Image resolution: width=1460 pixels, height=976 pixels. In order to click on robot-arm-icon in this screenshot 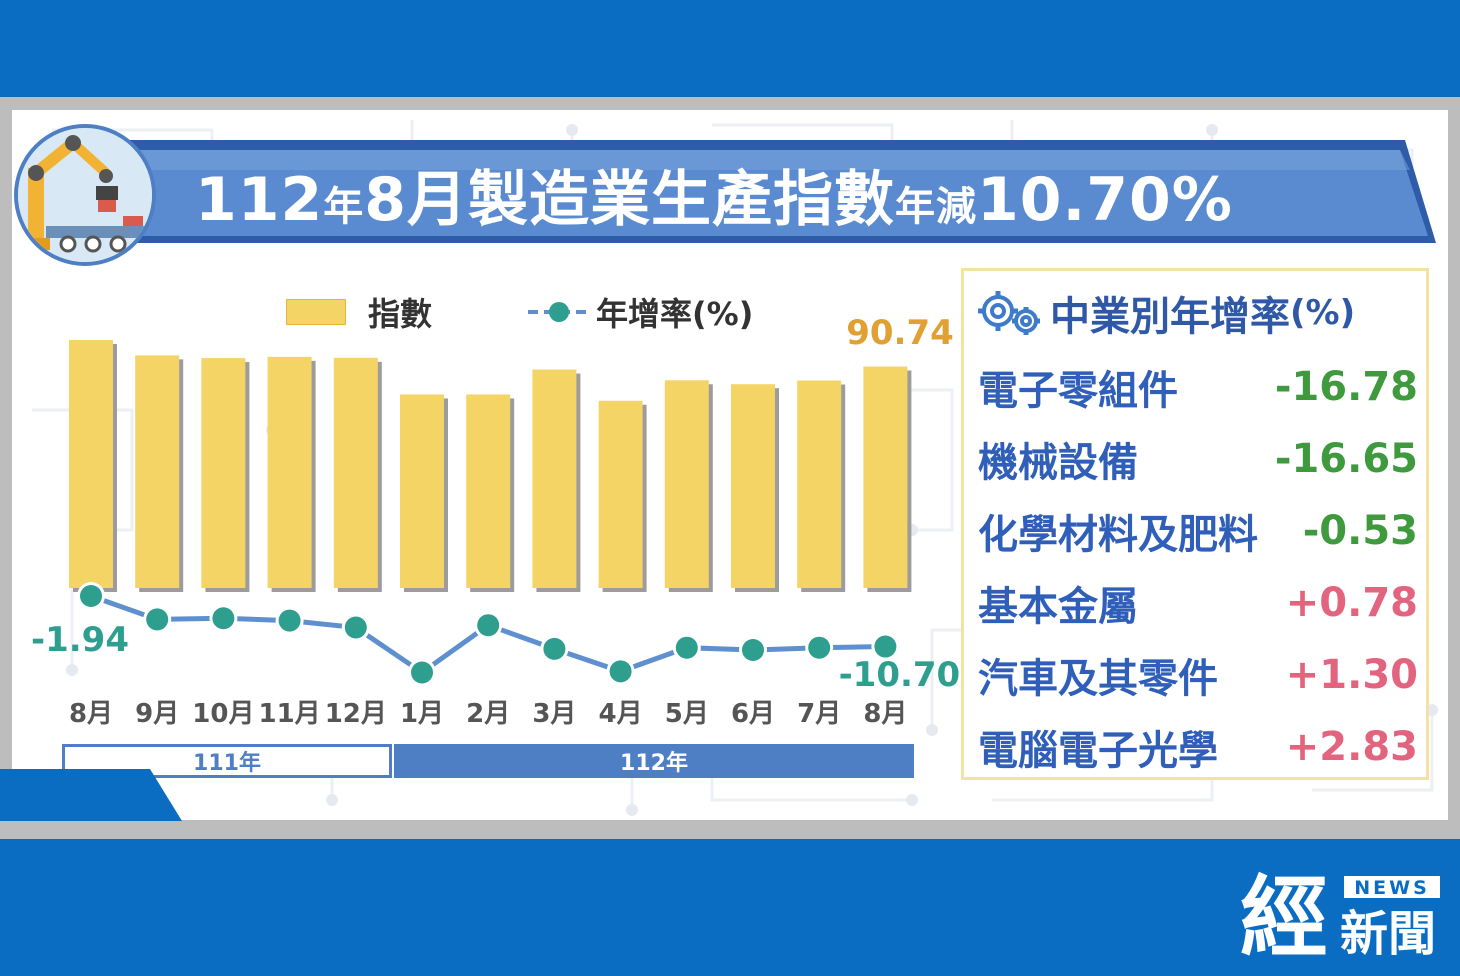, I will do `click(85, 195)`.